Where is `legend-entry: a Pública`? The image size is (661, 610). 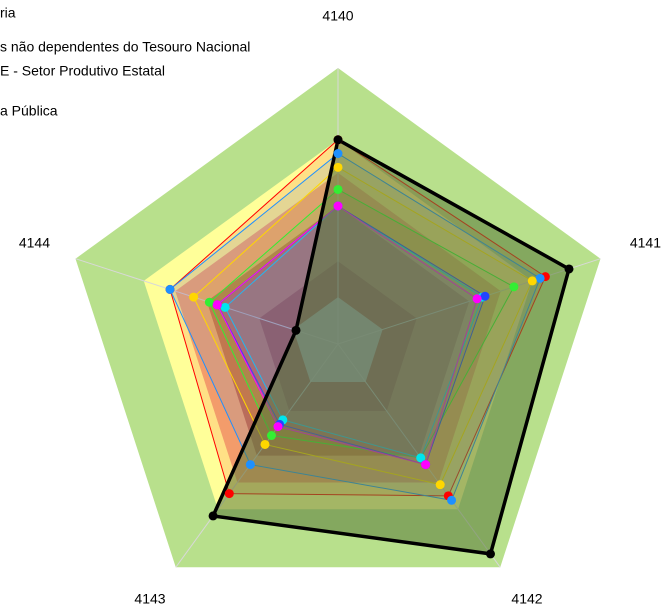
legend-entry: a Pública is located at coordinates (29, 111).